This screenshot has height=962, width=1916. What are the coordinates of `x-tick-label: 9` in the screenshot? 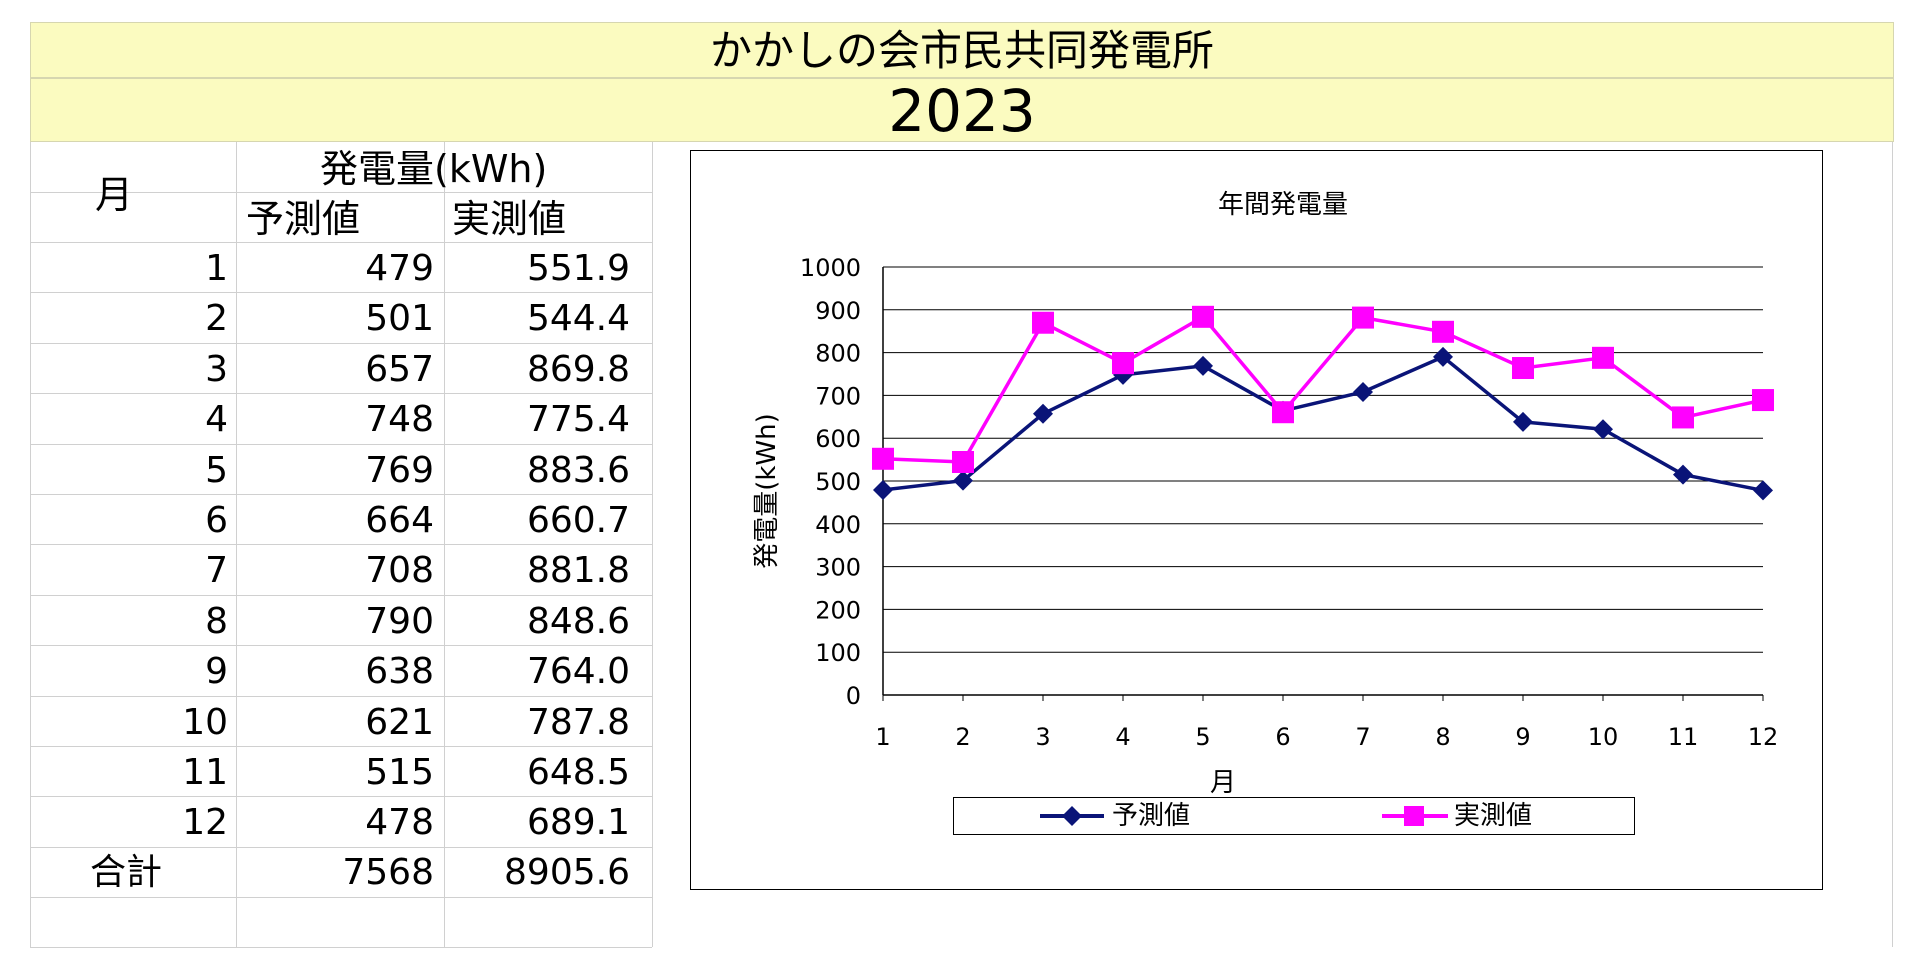 It's located at (1522, 737).